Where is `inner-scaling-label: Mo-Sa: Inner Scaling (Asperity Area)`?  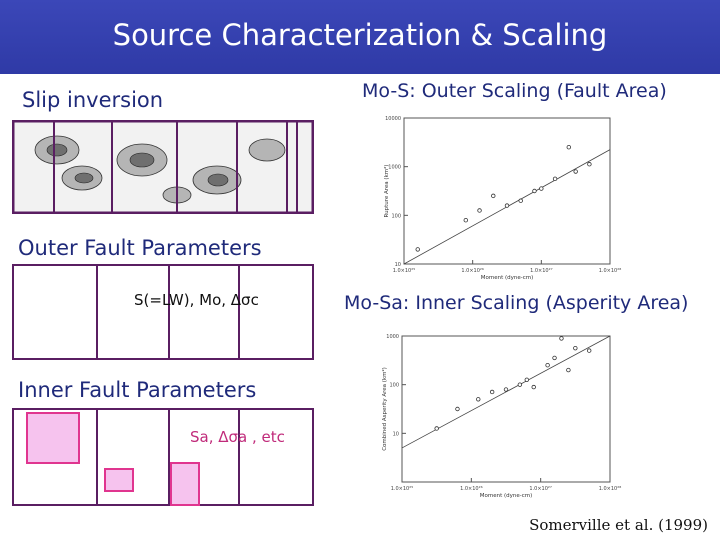 inner-scaling-label: Mo-Sa: Inner Scaling (Asperity Area) is located at coordinates (516, 303).